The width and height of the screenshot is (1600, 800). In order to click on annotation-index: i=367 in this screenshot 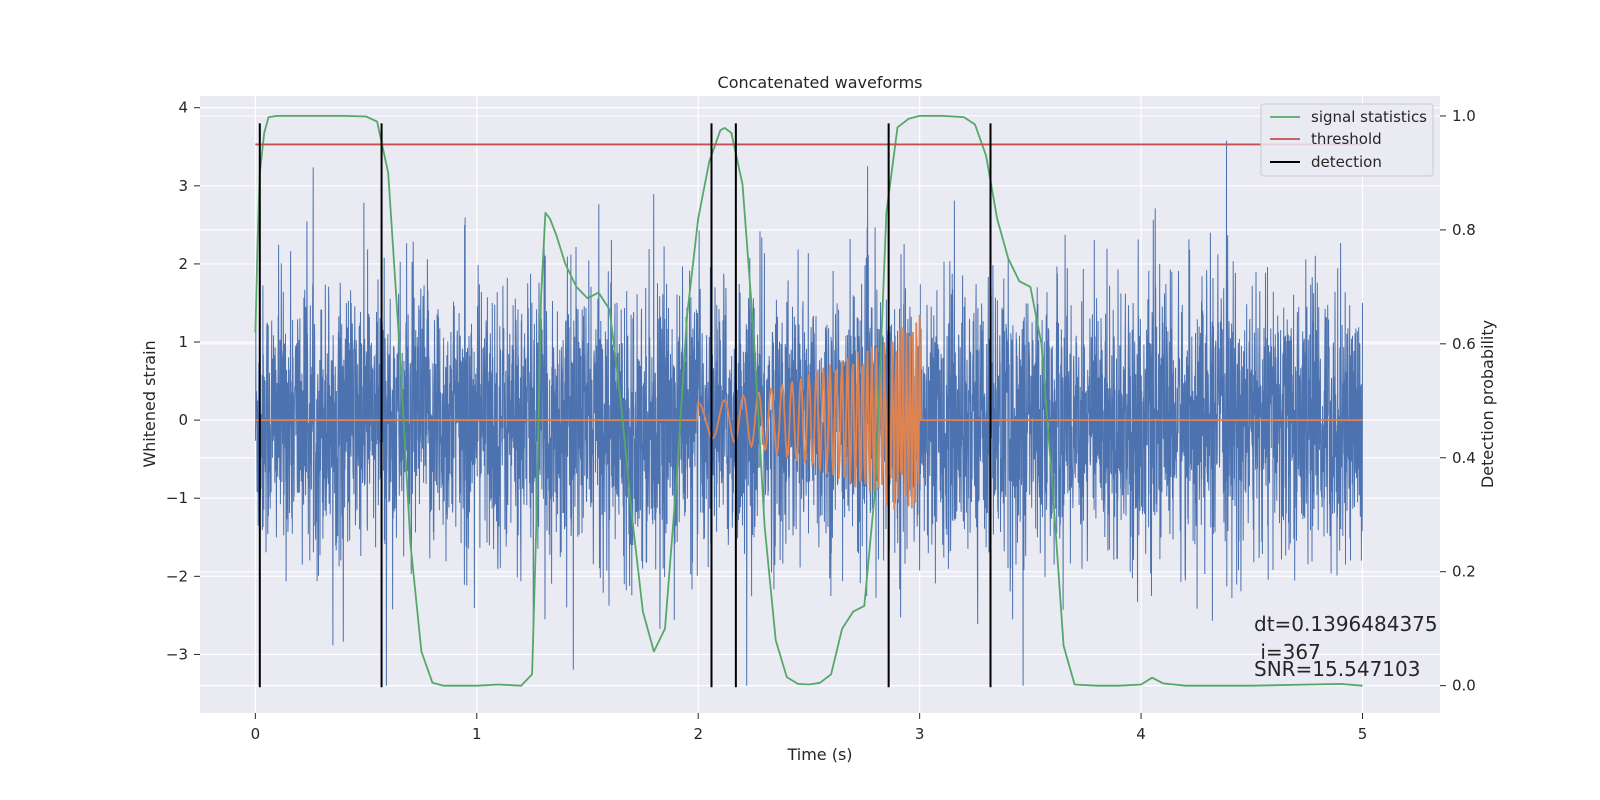, I will do `click(1287, 652)`.